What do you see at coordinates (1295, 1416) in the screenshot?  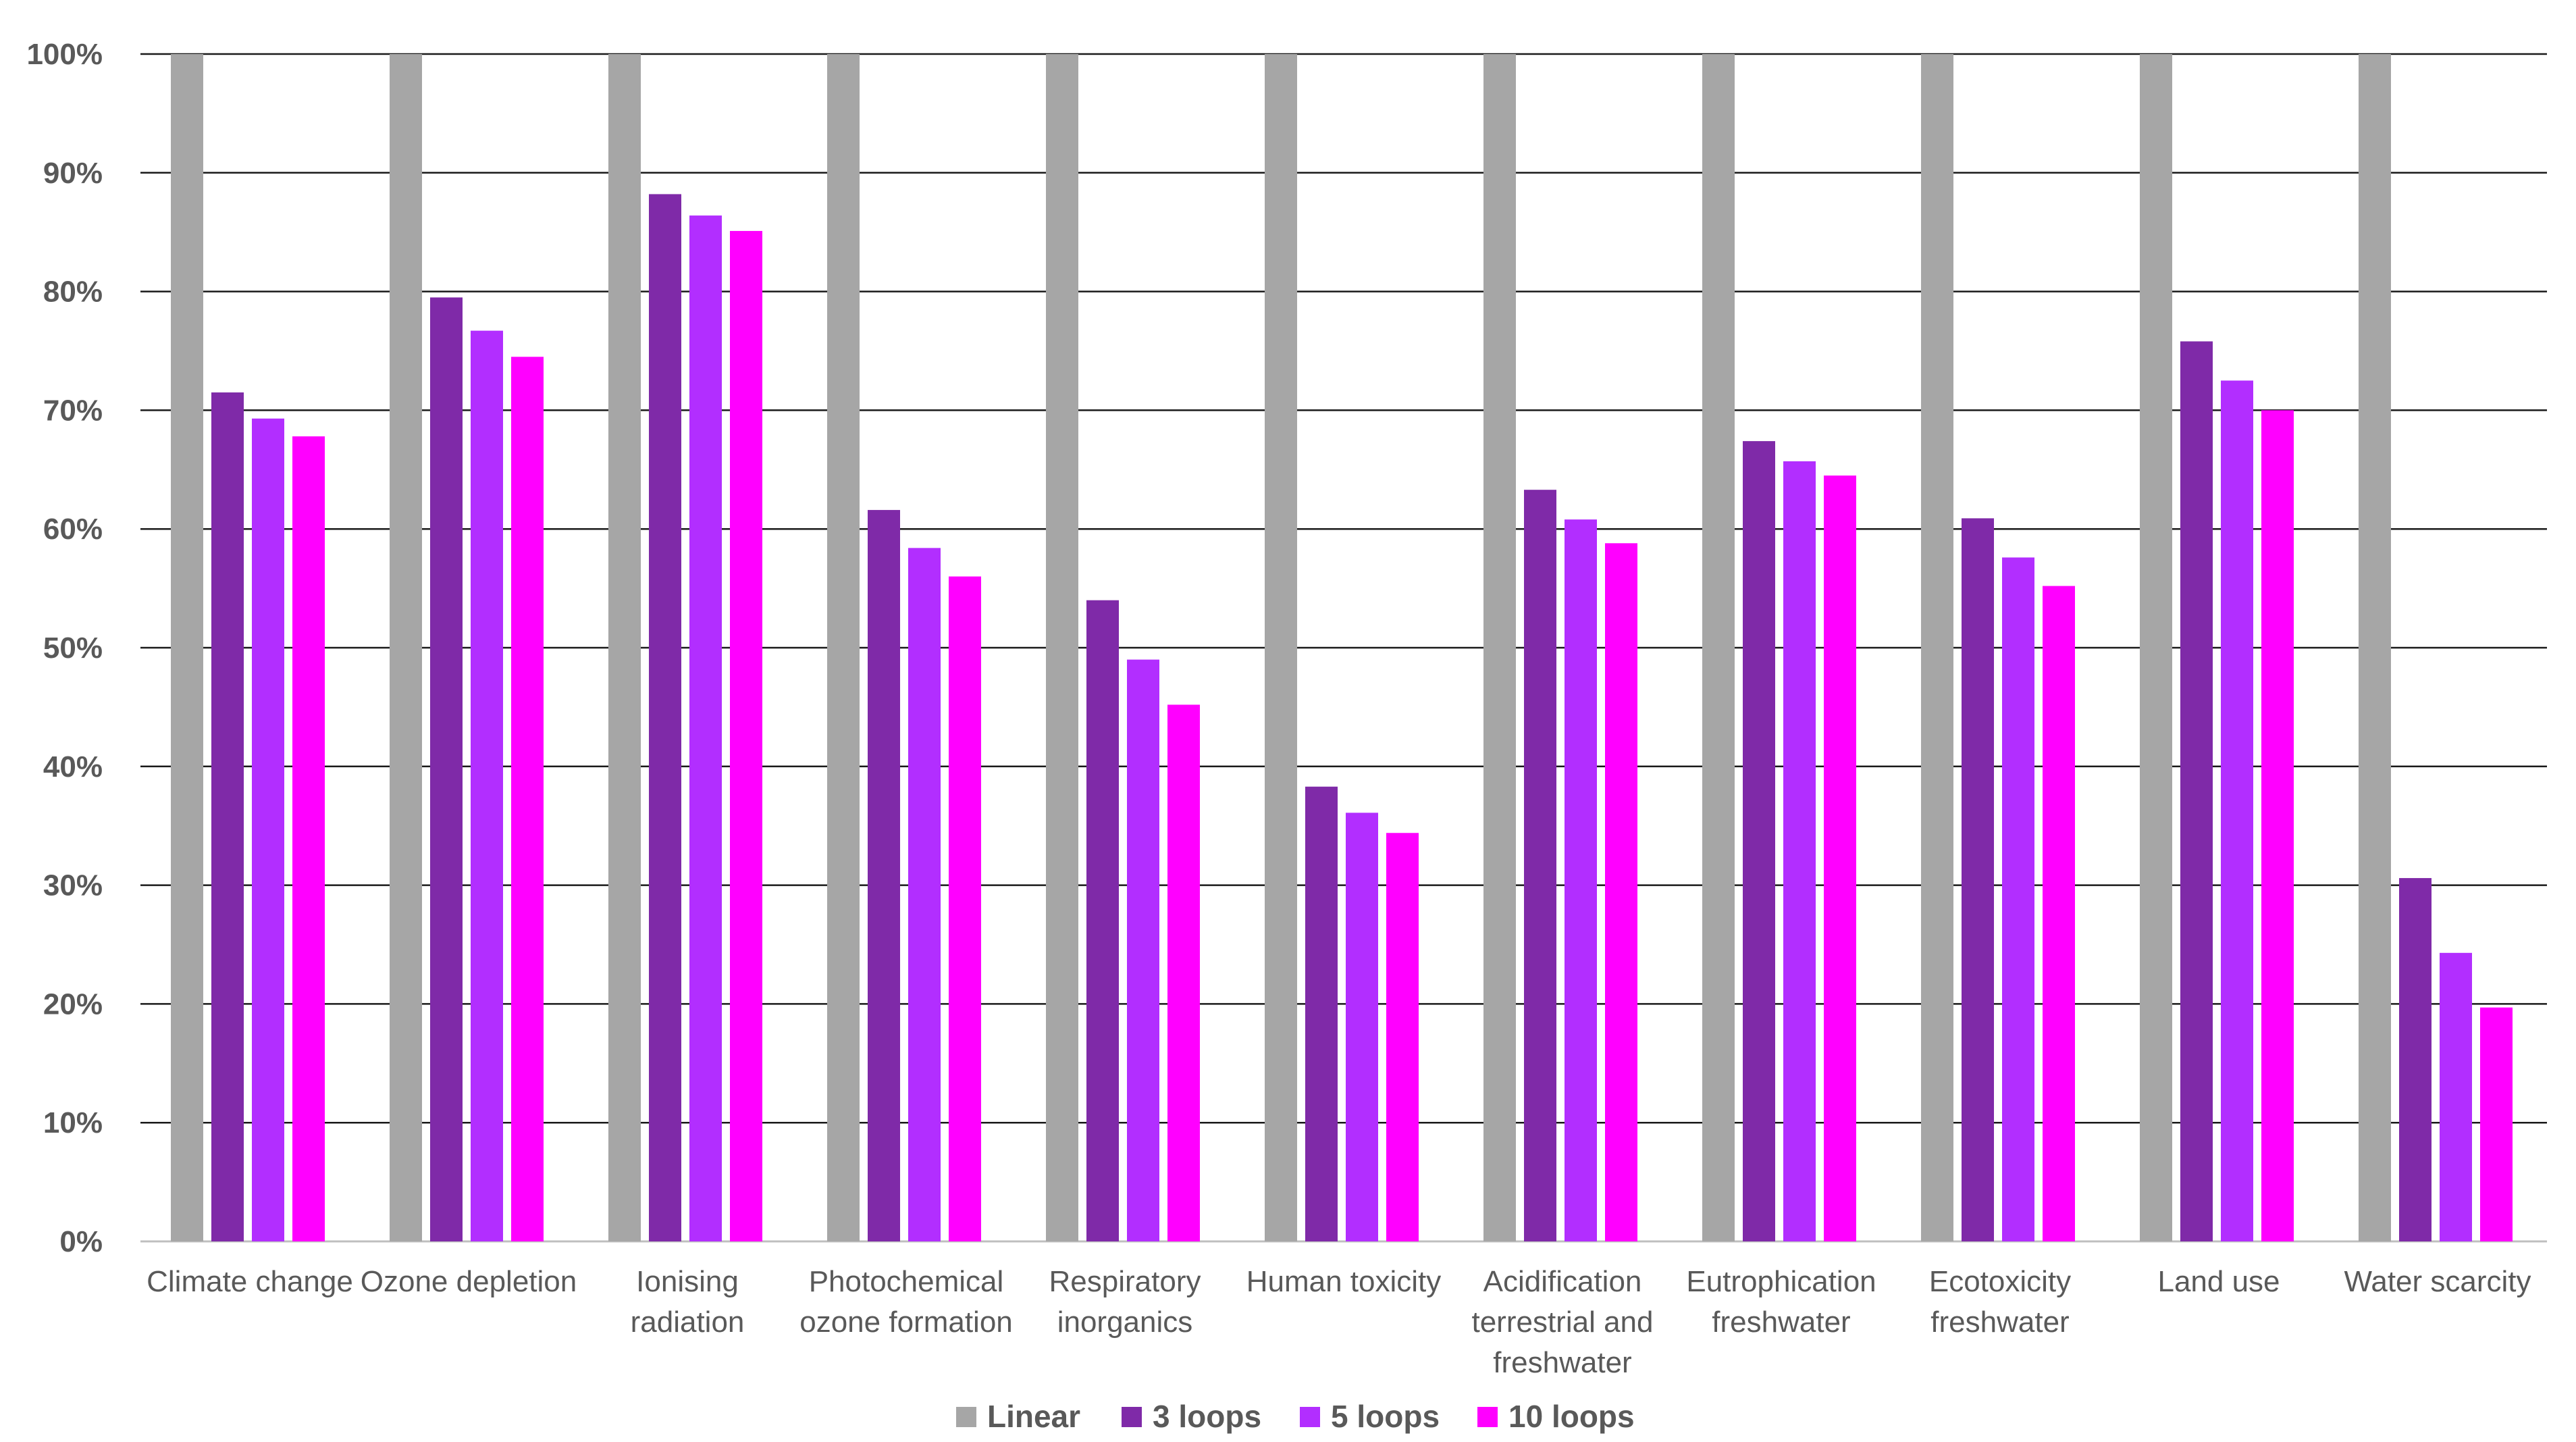 I see `legend: Linear 3 loops 5 loops 10 loops` at bounding box center [1295, 1416].